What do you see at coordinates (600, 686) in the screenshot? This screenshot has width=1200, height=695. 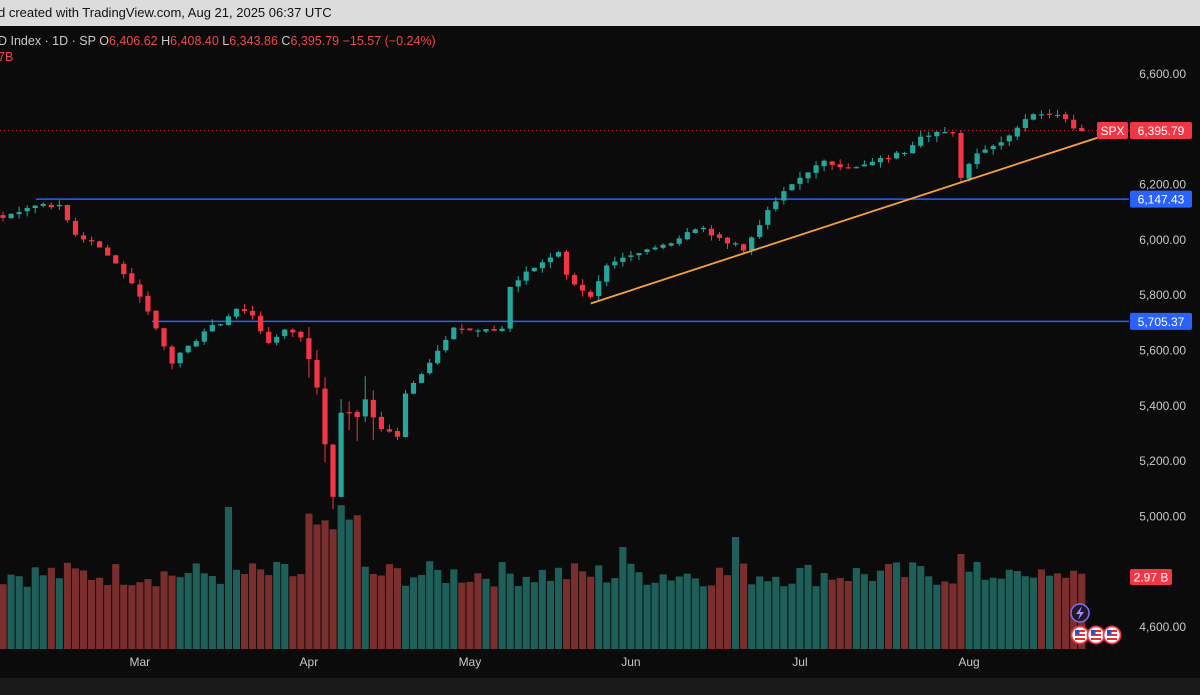 I see `bottom-bar` at bounding box center [600, 686].